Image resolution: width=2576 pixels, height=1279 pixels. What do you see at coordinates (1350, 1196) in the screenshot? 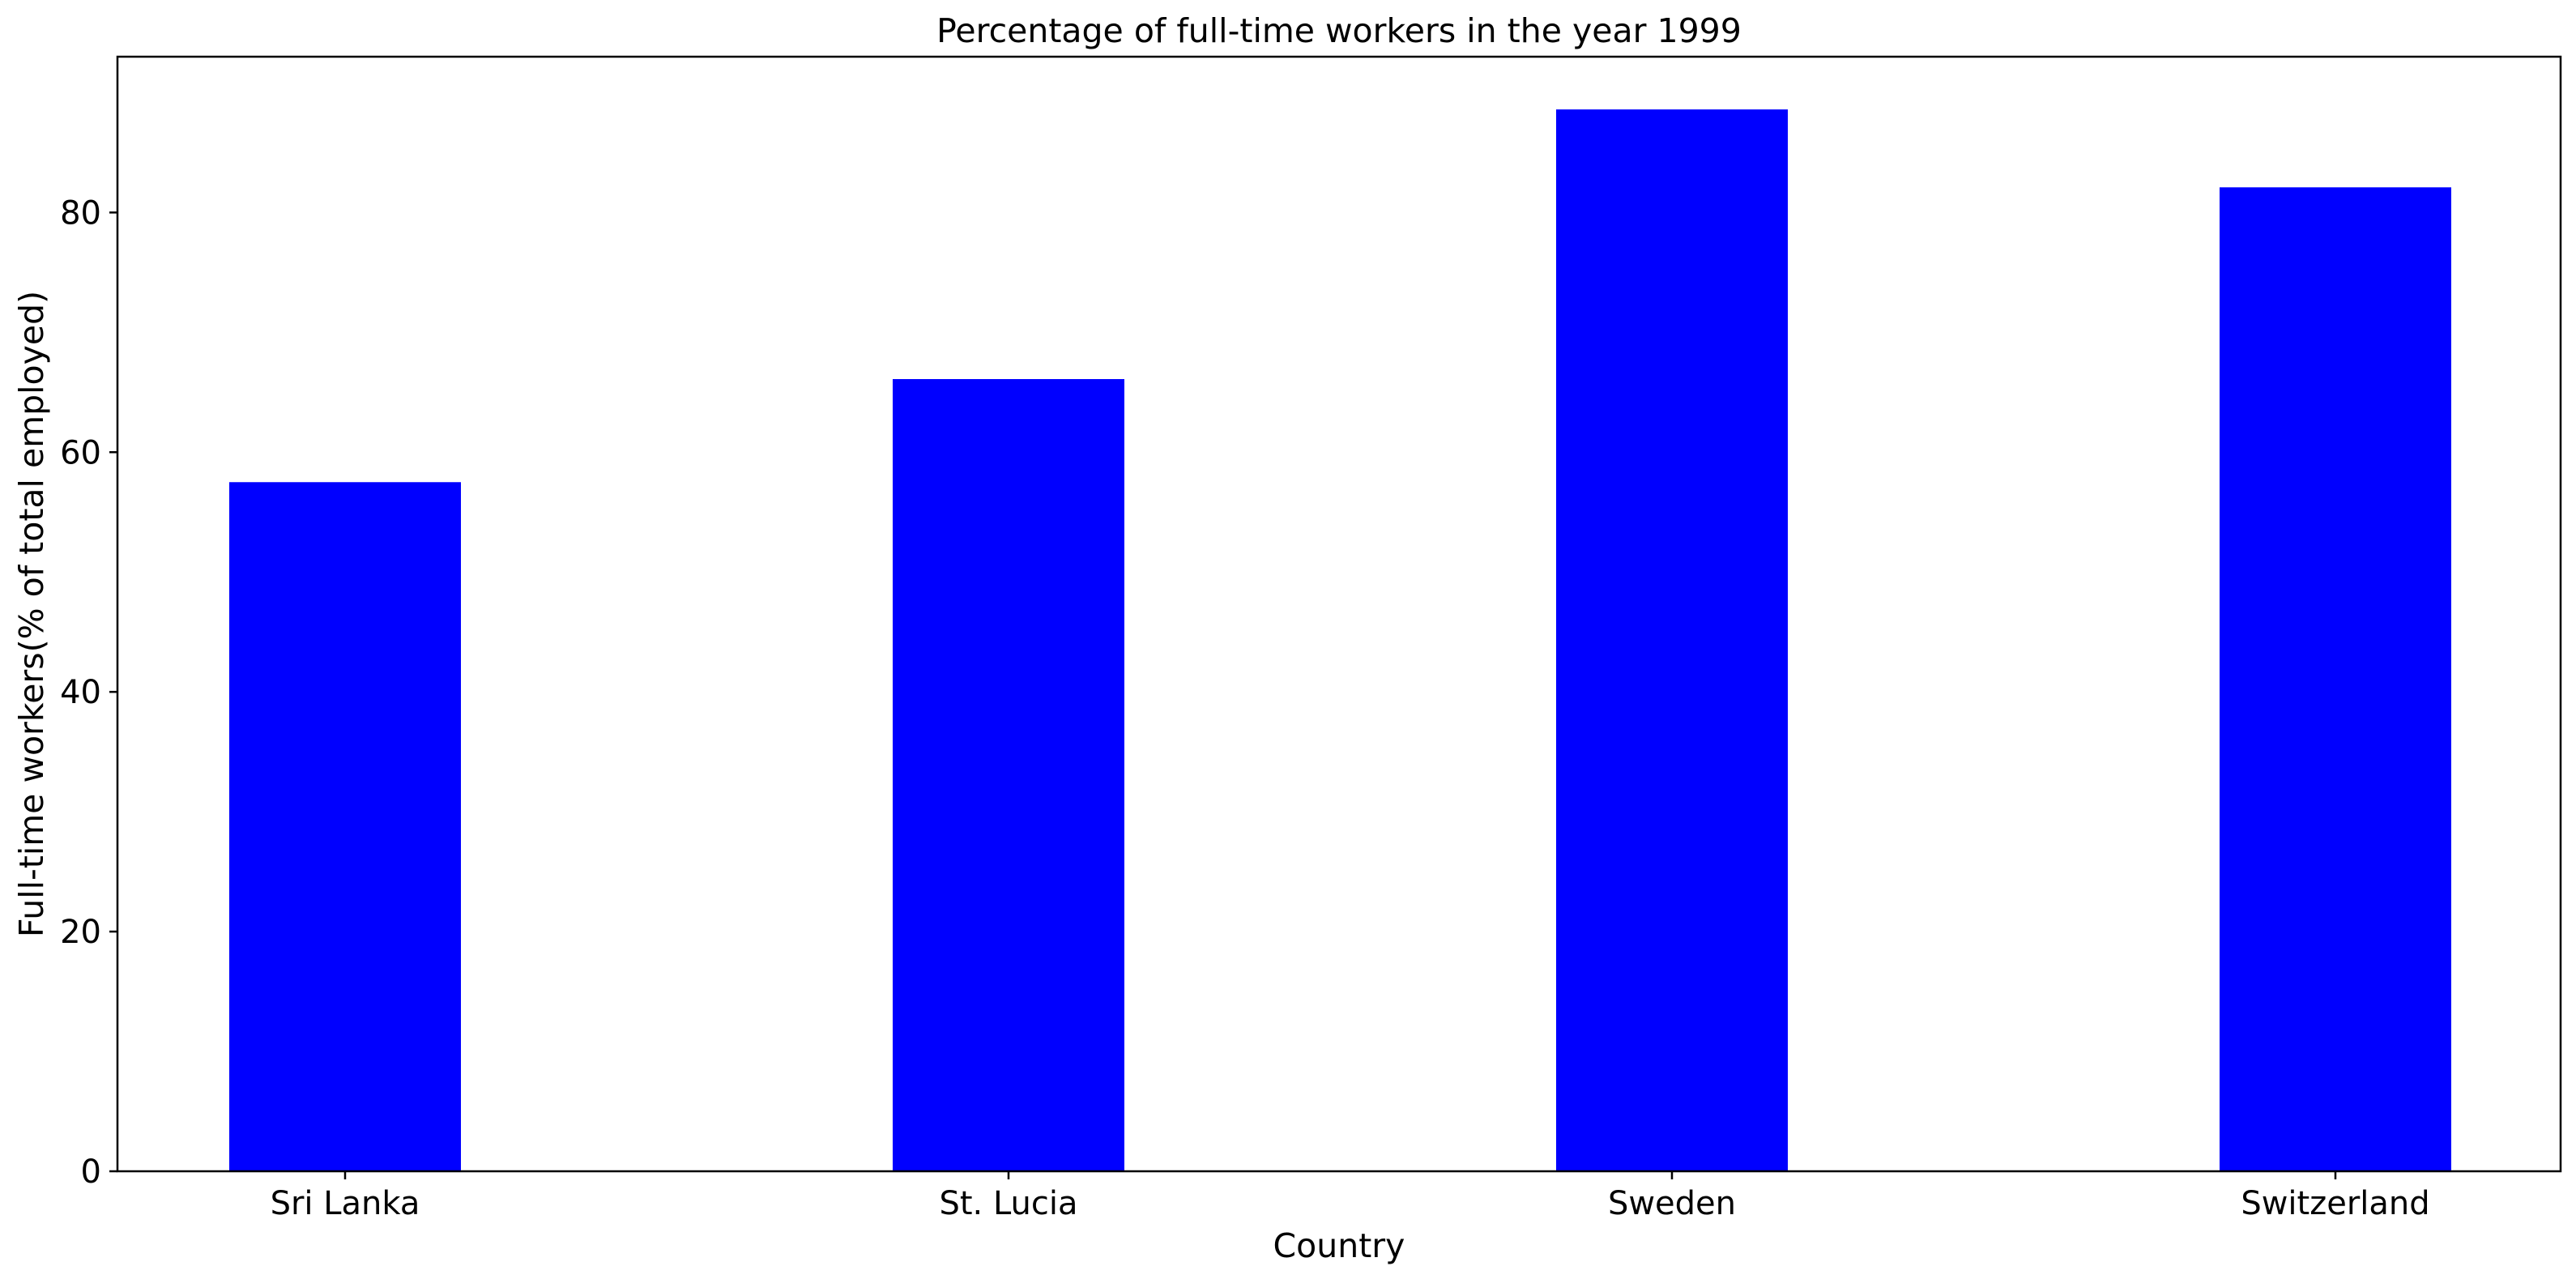
I see `x-axis: Sri Lanka St. Lucia Sweden Switzerland` at bounding box center [1350, 1196].